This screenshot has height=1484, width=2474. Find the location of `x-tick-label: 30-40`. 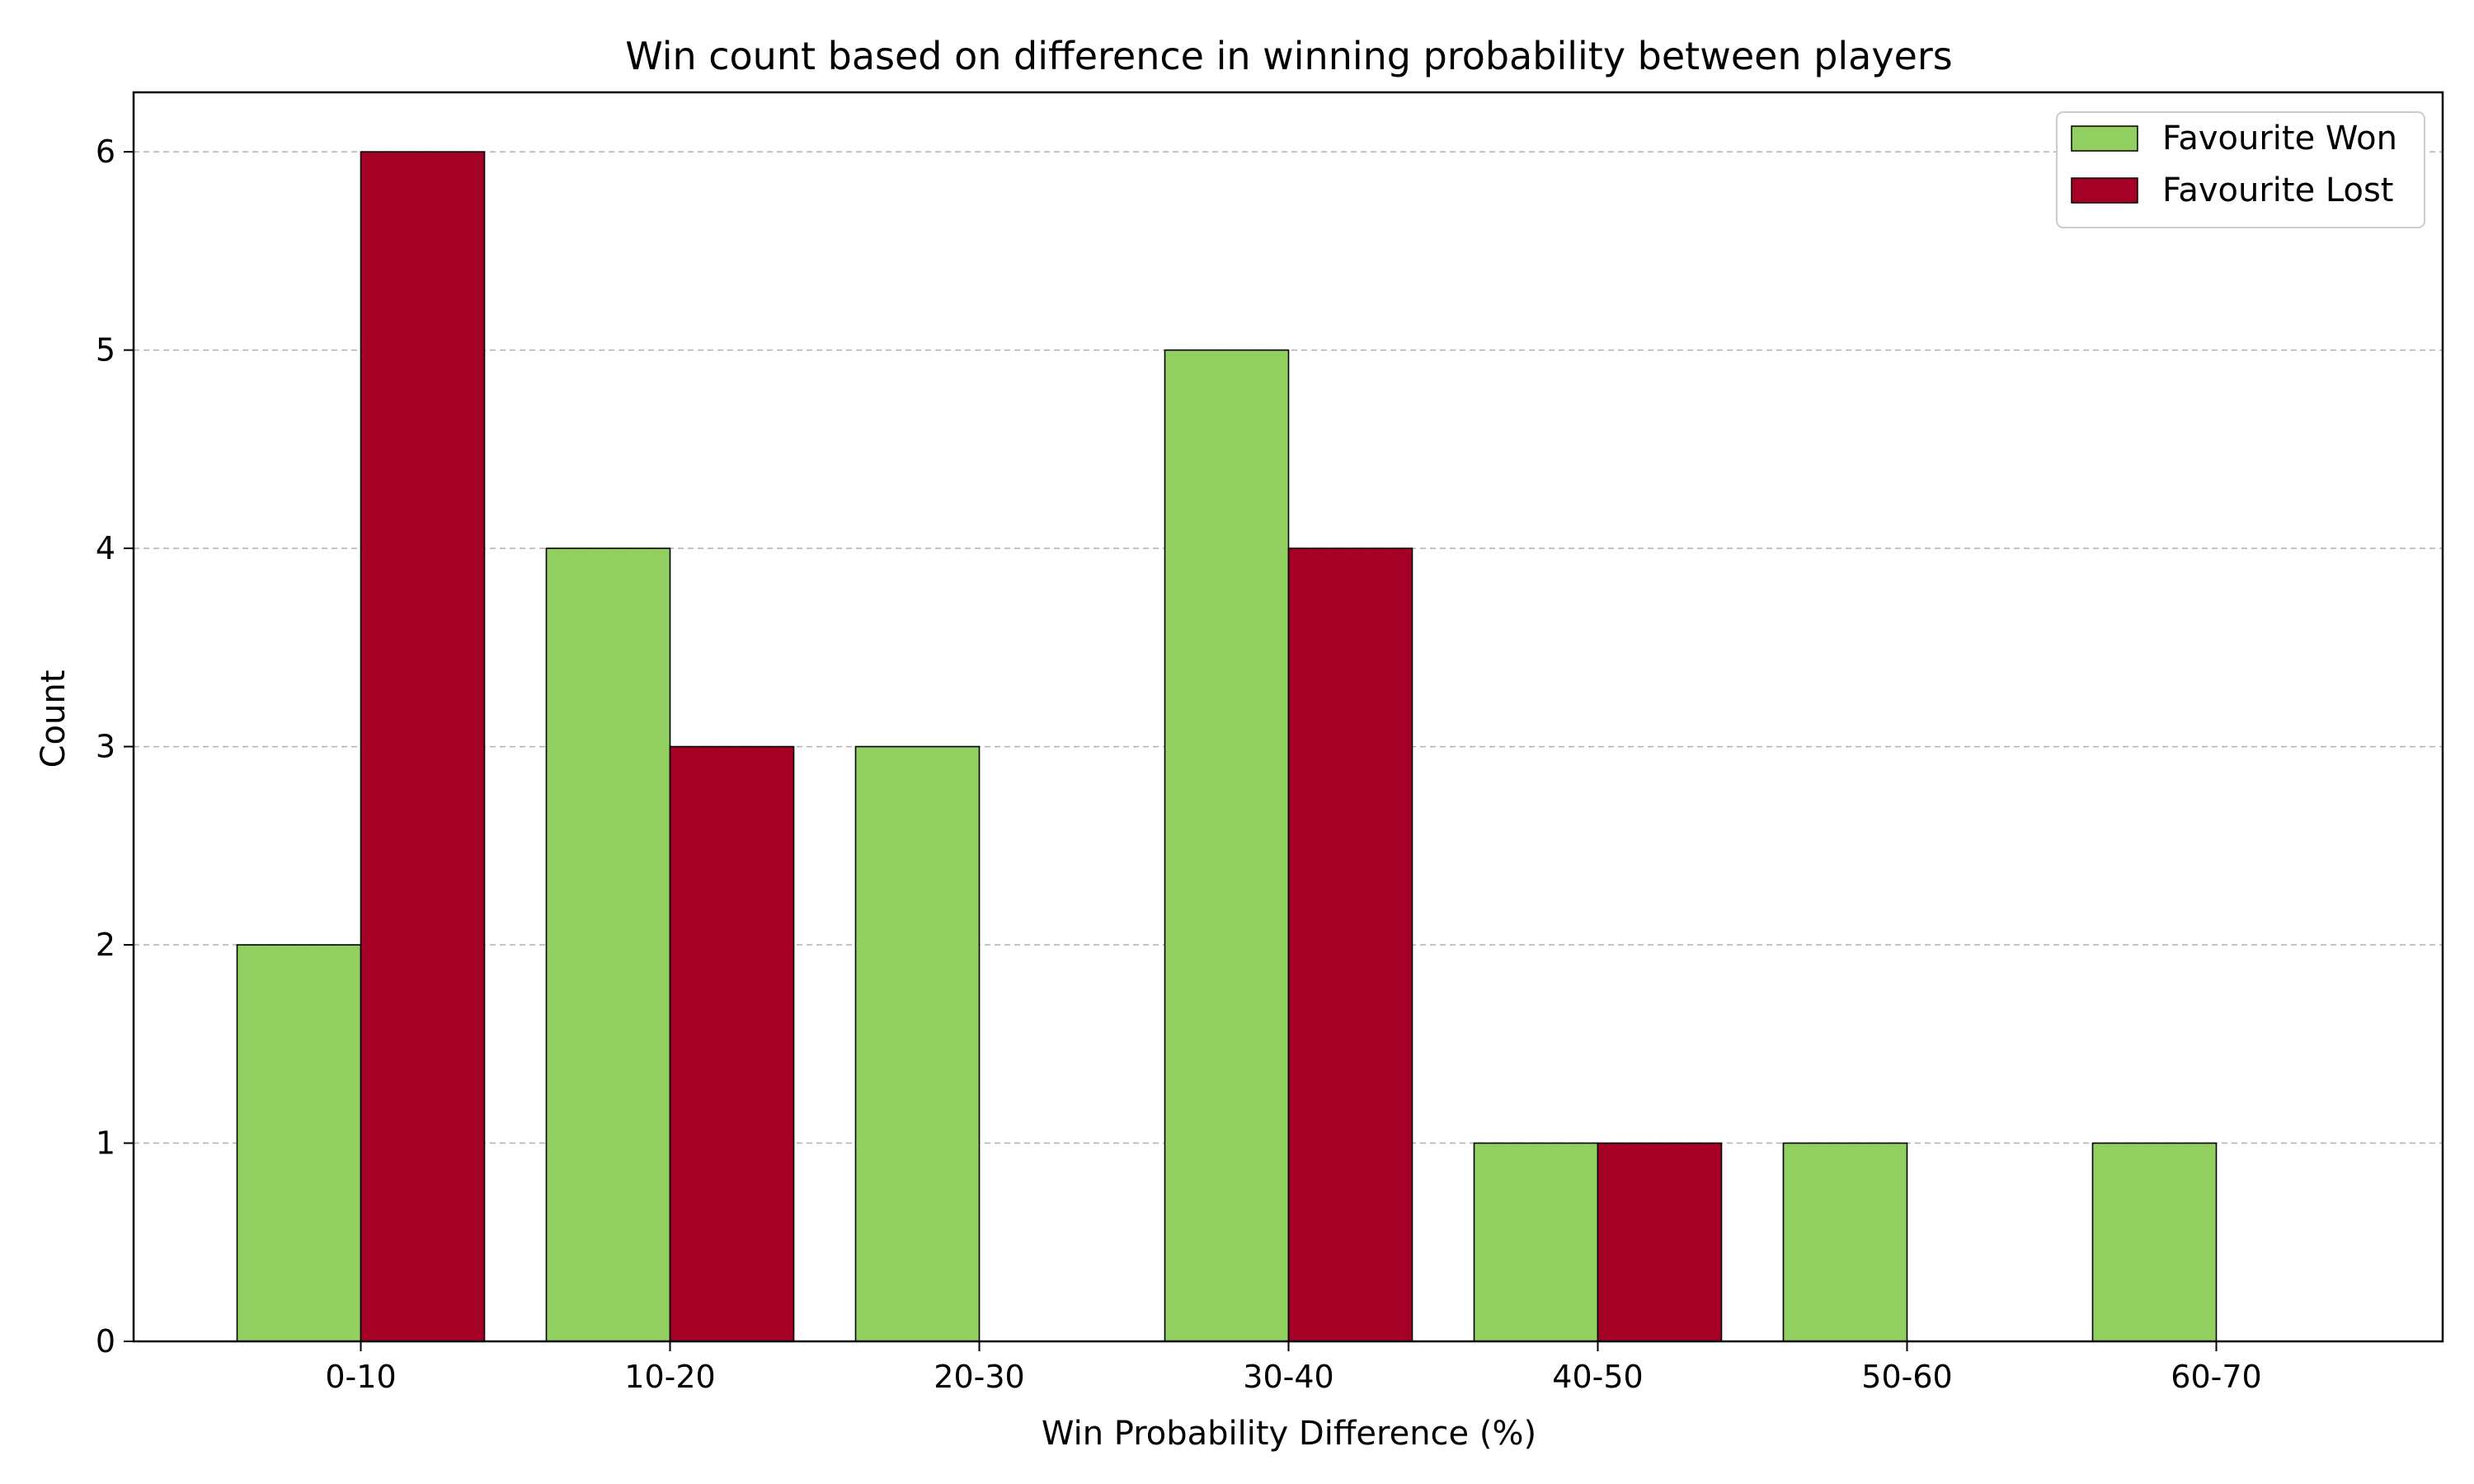

x-tick-label: 30-40 is located at coordinates (1288, 1377).